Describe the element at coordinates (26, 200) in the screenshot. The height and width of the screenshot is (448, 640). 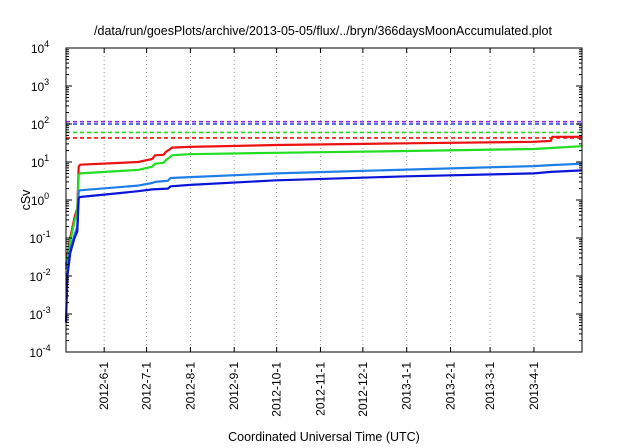
I see `y-axis-title: cSv` at that location.